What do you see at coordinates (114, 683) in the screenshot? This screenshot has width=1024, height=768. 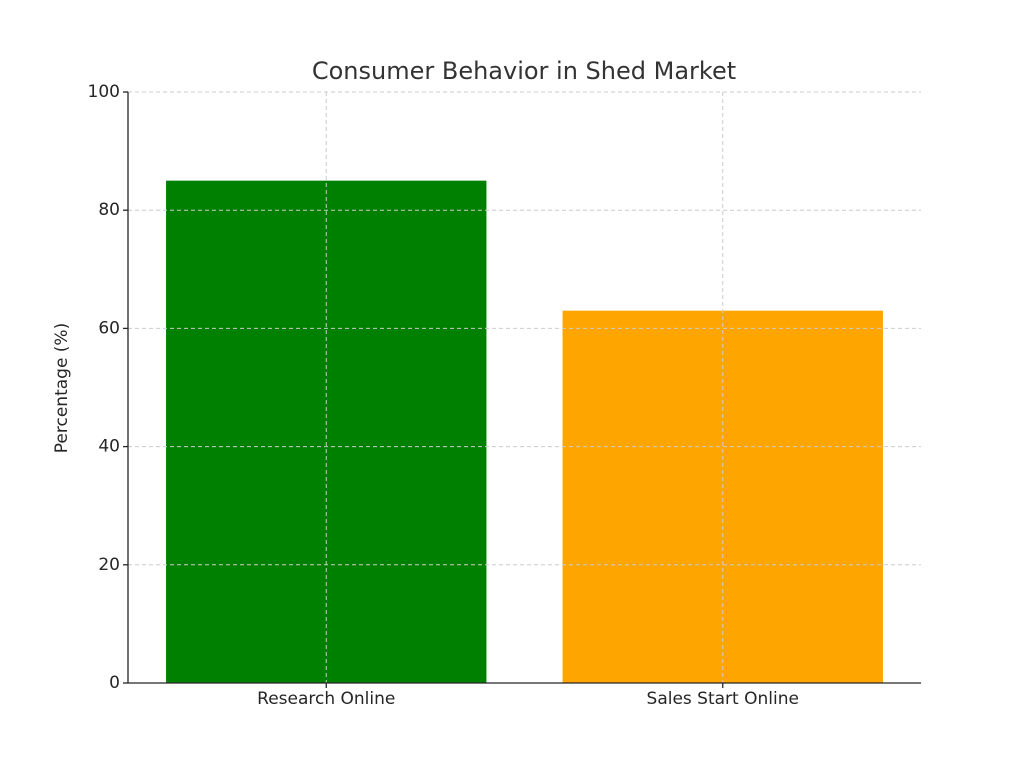 I see `y-tick-label: 0` at bounding box center [114, 683].